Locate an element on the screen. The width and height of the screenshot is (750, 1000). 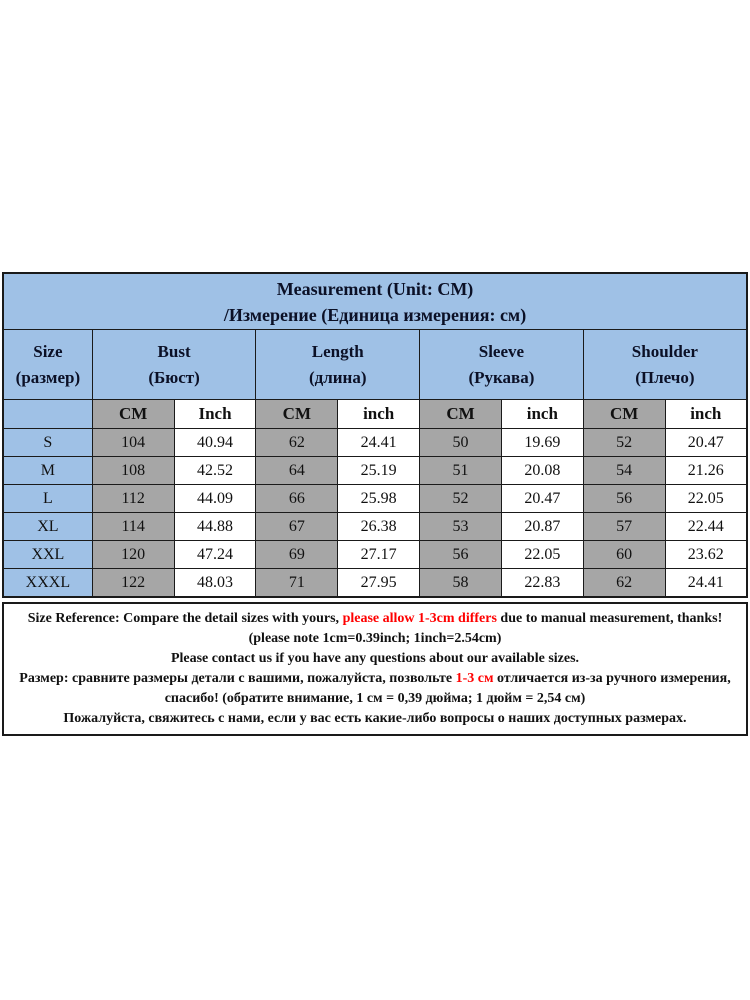
inch-value-cell: 20.08 is located at coordinates (542, 470).